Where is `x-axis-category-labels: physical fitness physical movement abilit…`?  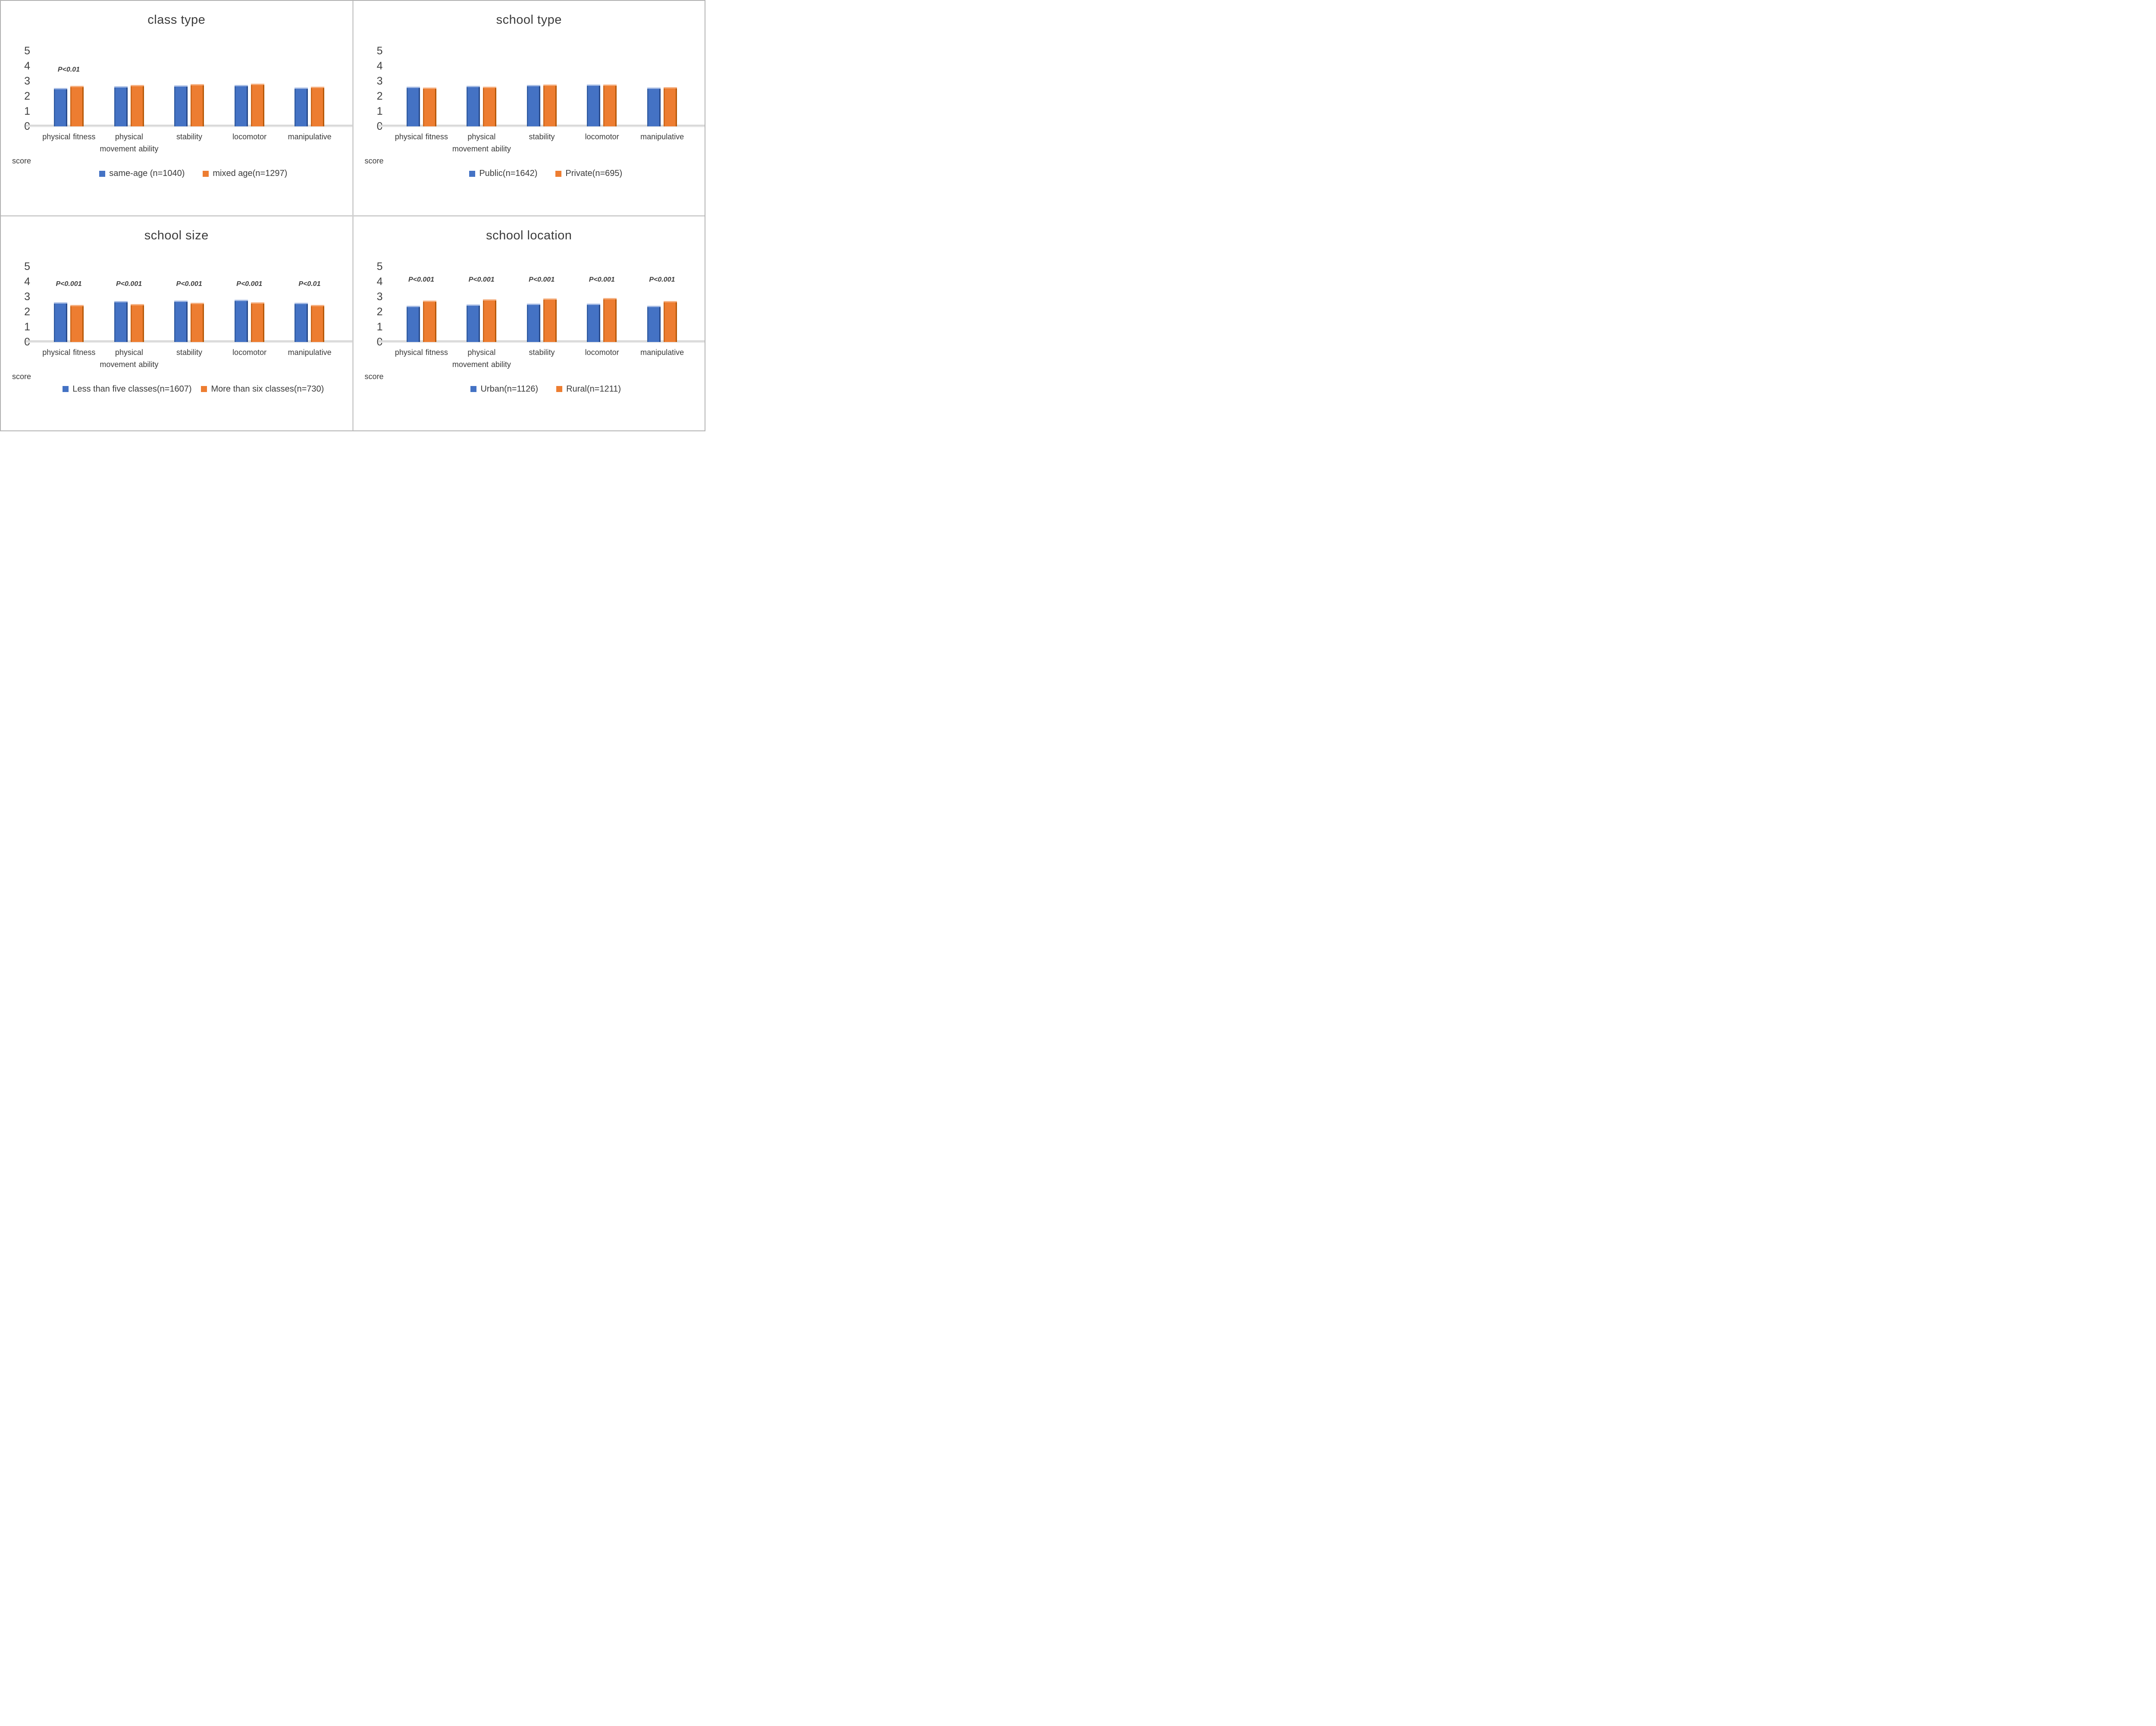 x-axis-category-labels: physical fitness physical movement abilit… is located at coordinates (189, 358).